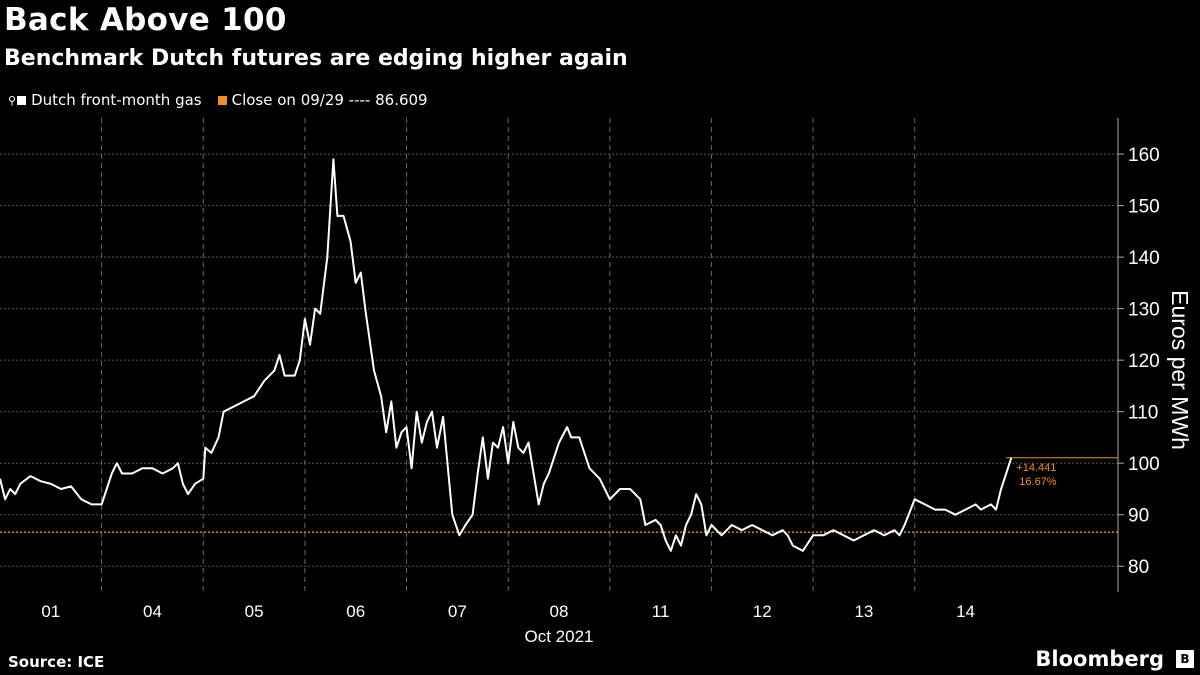 The width and height of the screenshot is (1200, 675). What do you see at coordinates (254, 611) in the screenshot?
I see `x-tick-label: 05` at bounding box center [254, 611].